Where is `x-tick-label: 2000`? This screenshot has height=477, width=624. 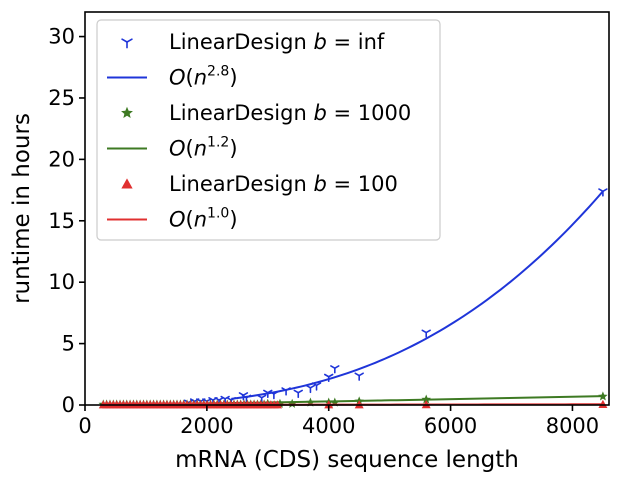
x-tick-label: 2000 is located at coordinates (206, 426).